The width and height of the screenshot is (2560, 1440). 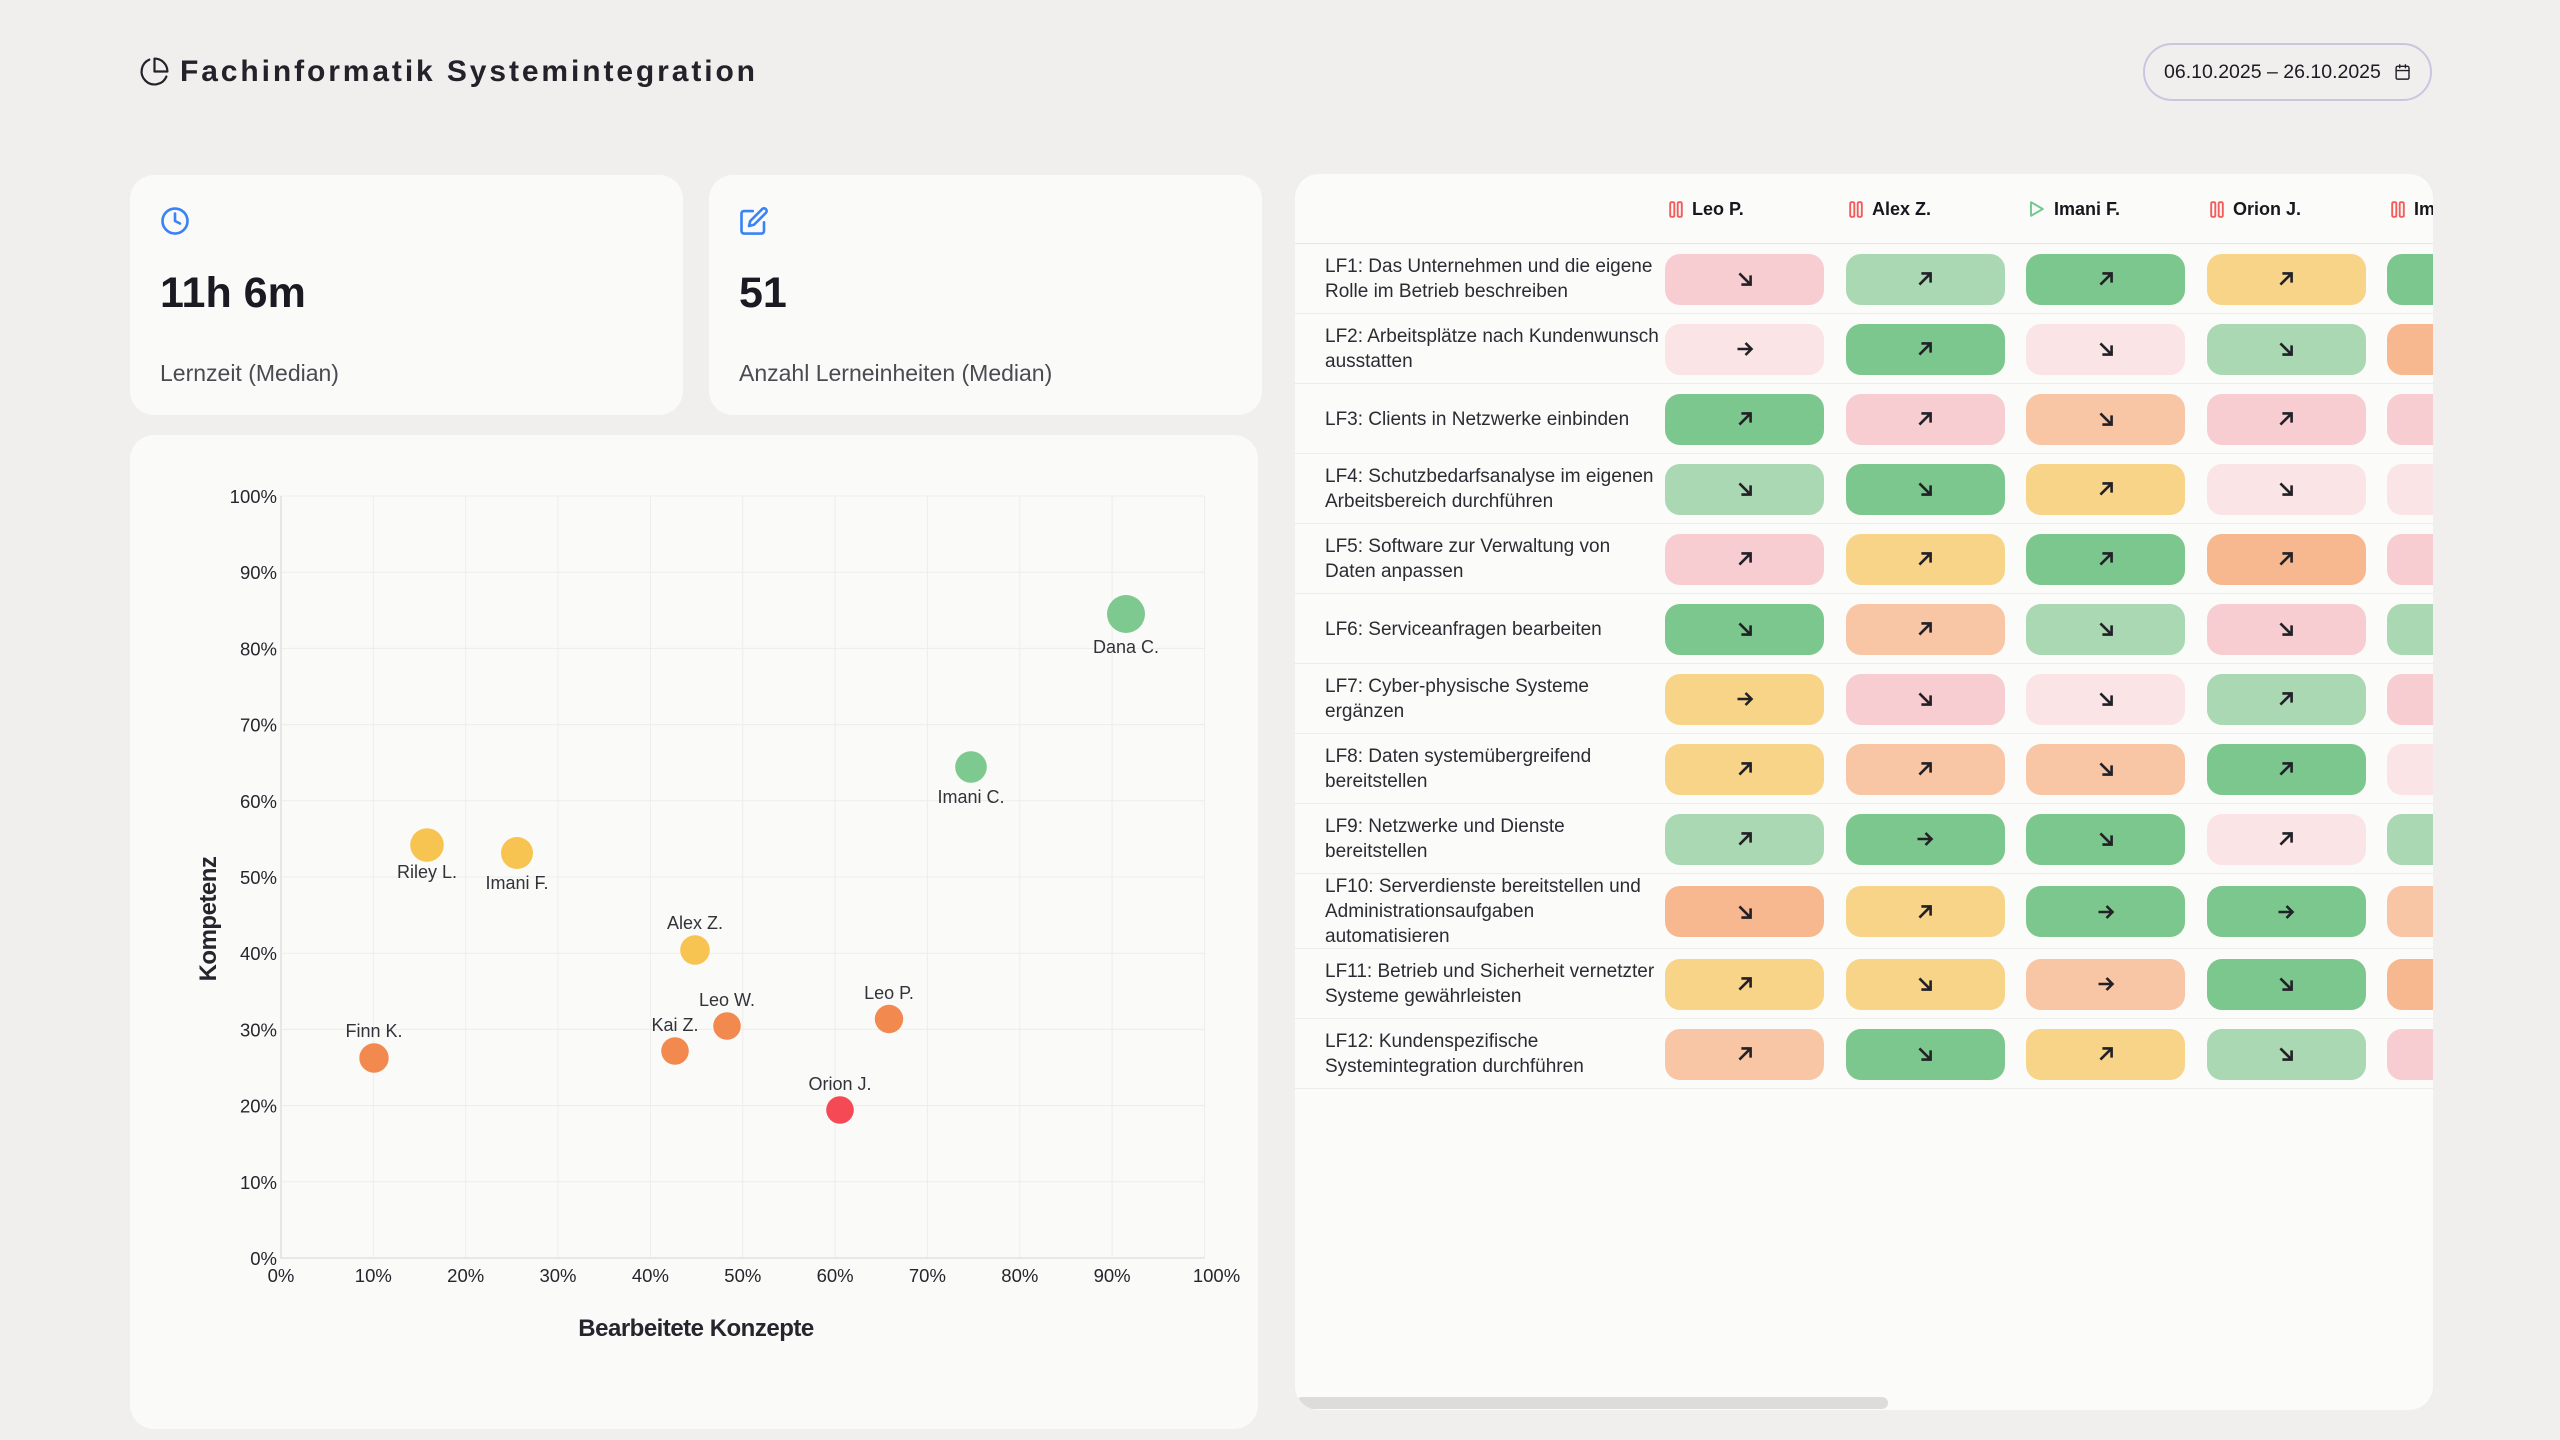 I want to click on svg-text: Orion J., so click(x=839, y=1084).